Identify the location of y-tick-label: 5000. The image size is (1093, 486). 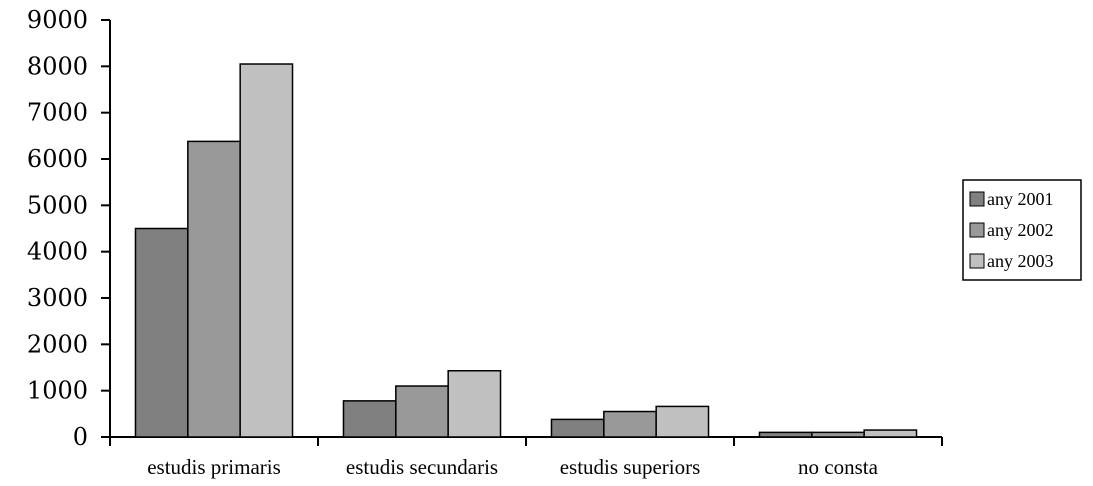
(57, 205).